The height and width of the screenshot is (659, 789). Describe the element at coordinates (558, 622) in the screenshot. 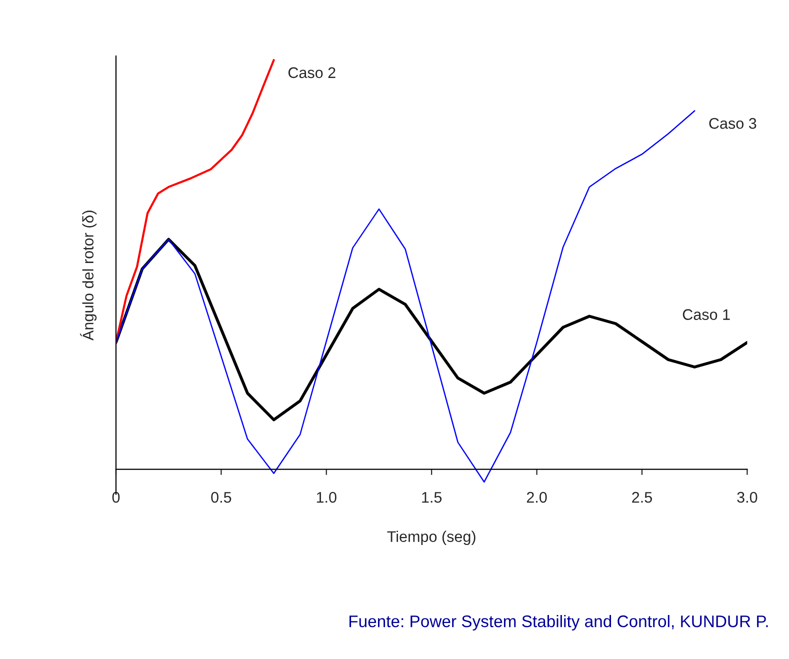

I see `source-note: Fuente: Power System Stability and Control, KUNDUR P.` at that location.